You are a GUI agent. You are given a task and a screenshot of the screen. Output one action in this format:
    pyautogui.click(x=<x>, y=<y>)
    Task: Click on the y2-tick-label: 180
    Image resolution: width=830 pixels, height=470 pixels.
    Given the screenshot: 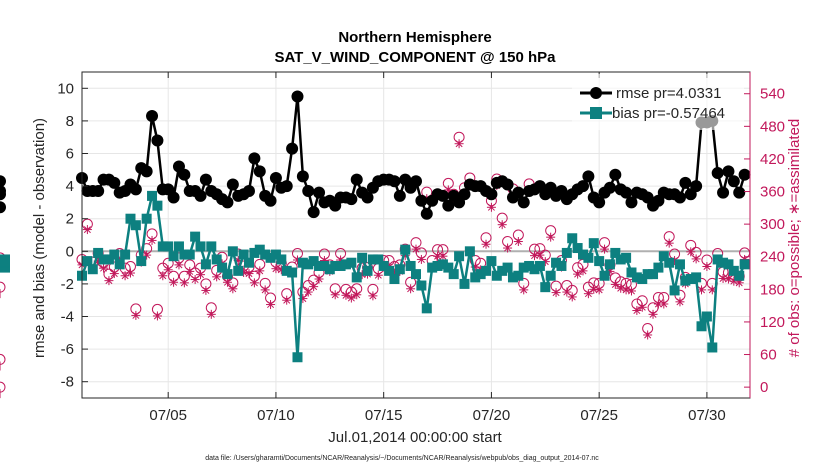 What is the action you would take?
    pyautogui.click(x=772, y=289)
    